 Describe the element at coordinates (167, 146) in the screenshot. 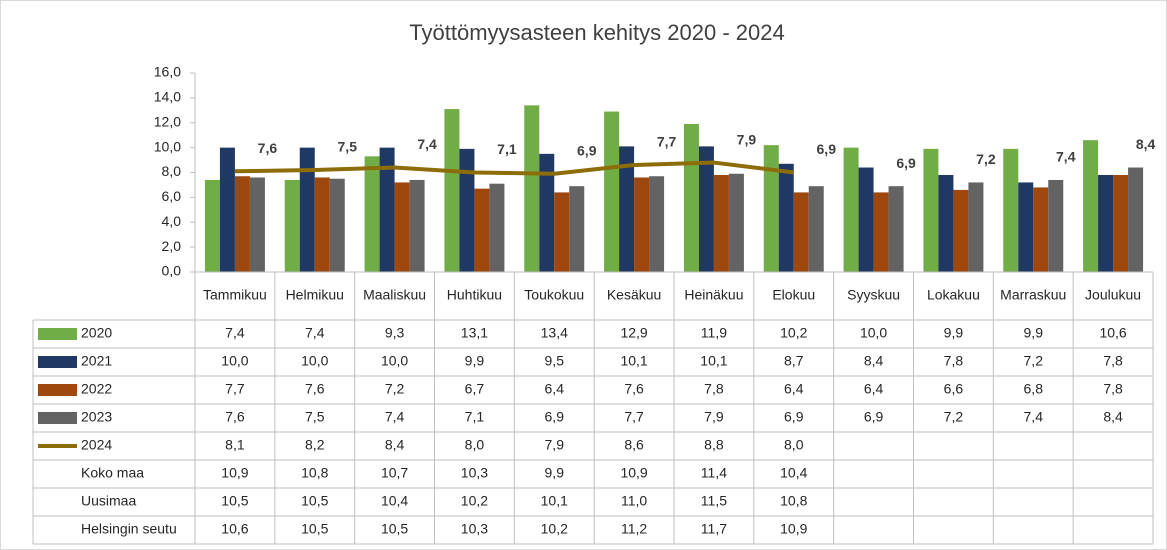

I see `y-tick-label: 10,0` at that location.